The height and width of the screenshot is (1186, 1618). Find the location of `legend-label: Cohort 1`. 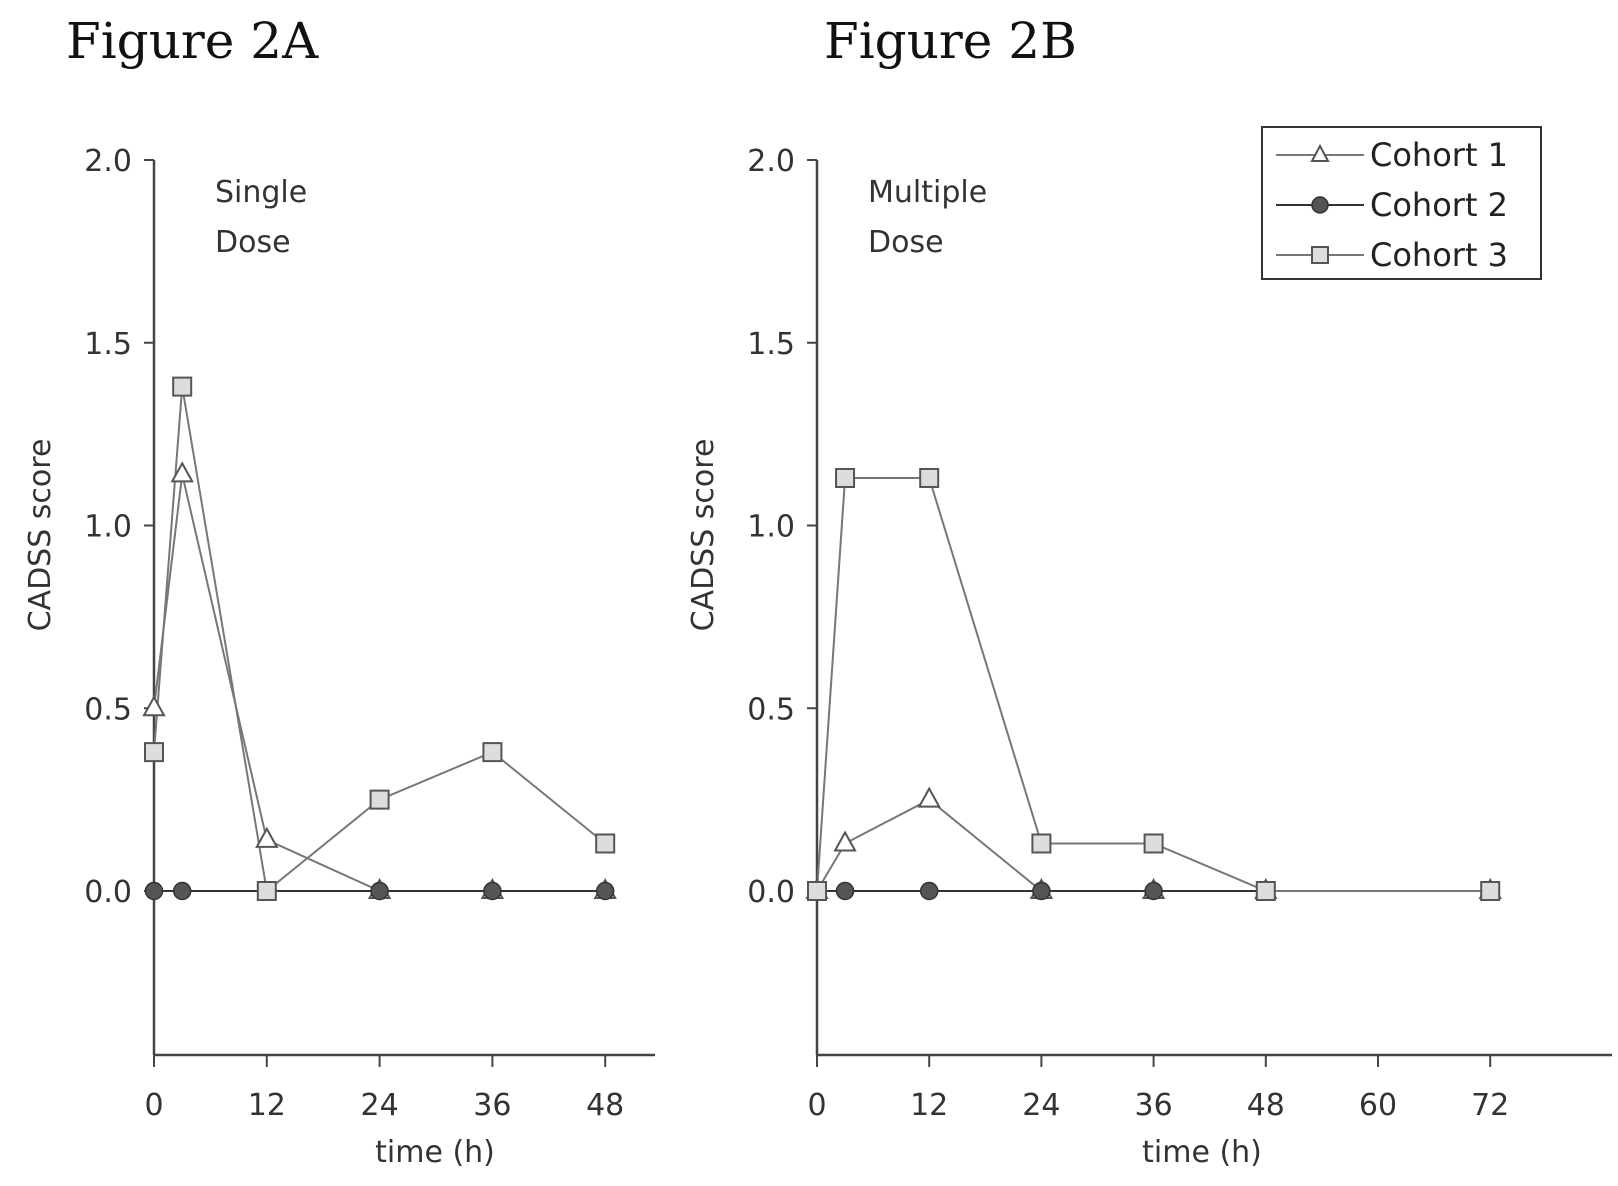

legend-label: Cohort 1 is located at coordinates (1439, 155).